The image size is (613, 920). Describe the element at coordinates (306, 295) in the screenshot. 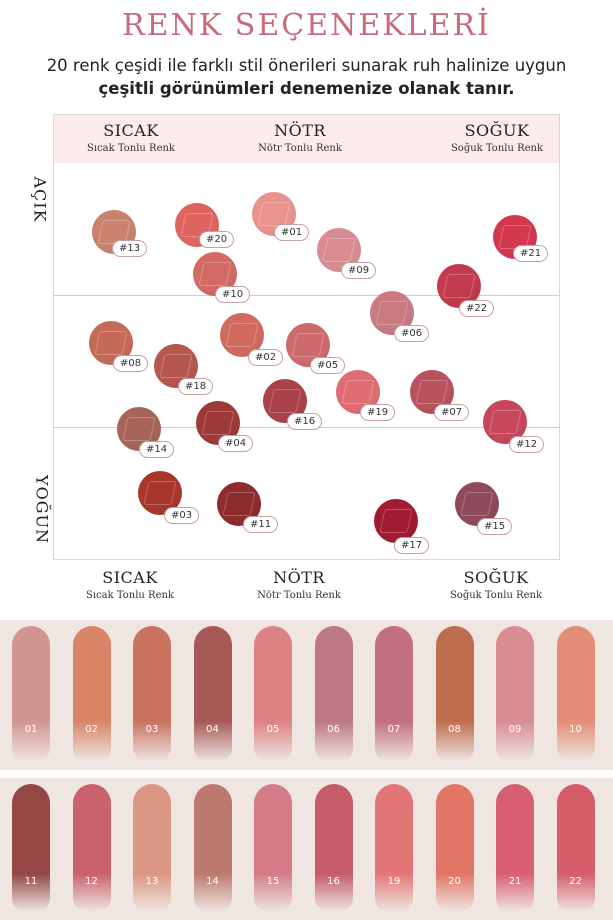

I see `divider-line` at that location.